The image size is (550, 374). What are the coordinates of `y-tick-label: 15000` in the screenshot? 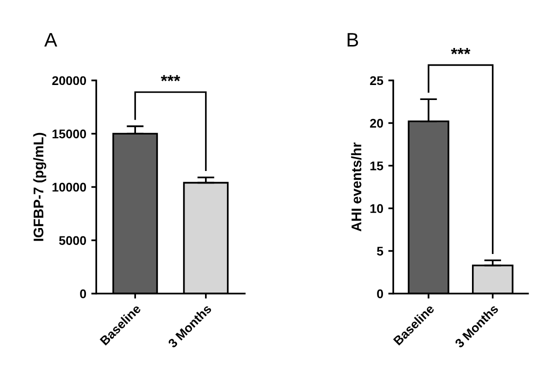 It's located at (69, 134).